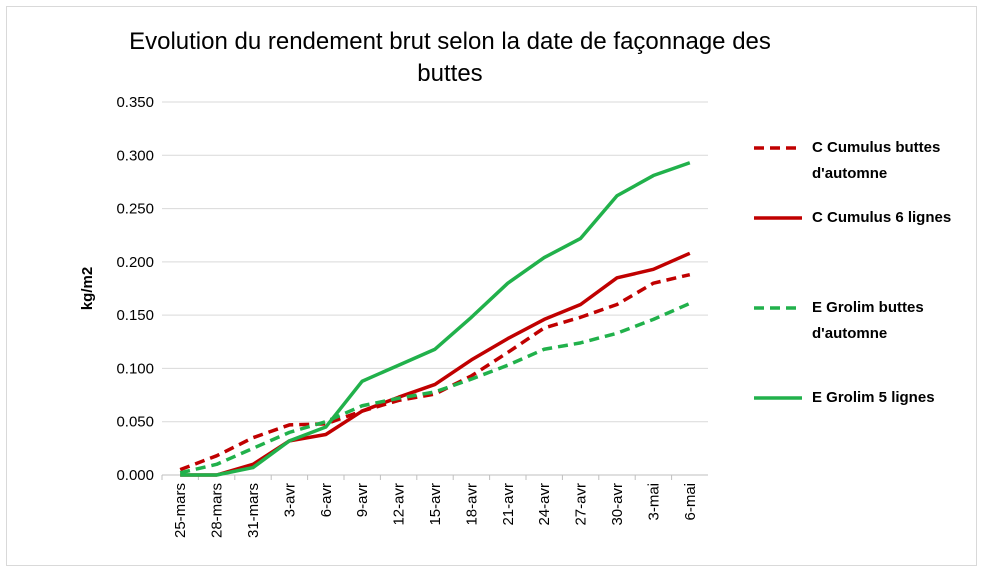 This screenshot has height=575, width=985. What do you see at coordinates (690, 502) in the screenshot?
I see `x-tick-label: 6-mai` at bounding box center [690, 502].